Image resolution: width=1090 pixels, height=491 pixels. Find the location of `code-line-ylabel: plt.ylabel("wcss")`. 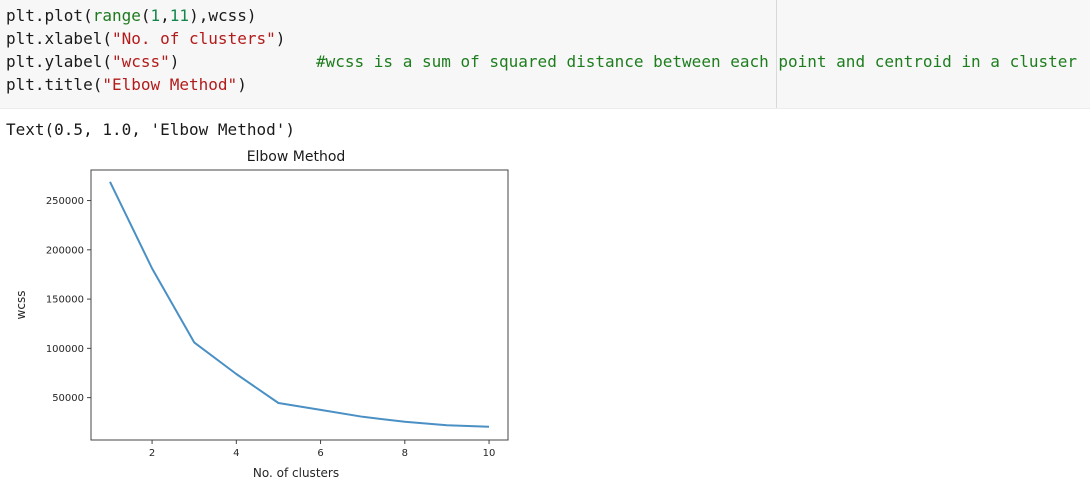

code-line-ylabel: plt.ylabel("wcss") is located at coordinates (92, 61).